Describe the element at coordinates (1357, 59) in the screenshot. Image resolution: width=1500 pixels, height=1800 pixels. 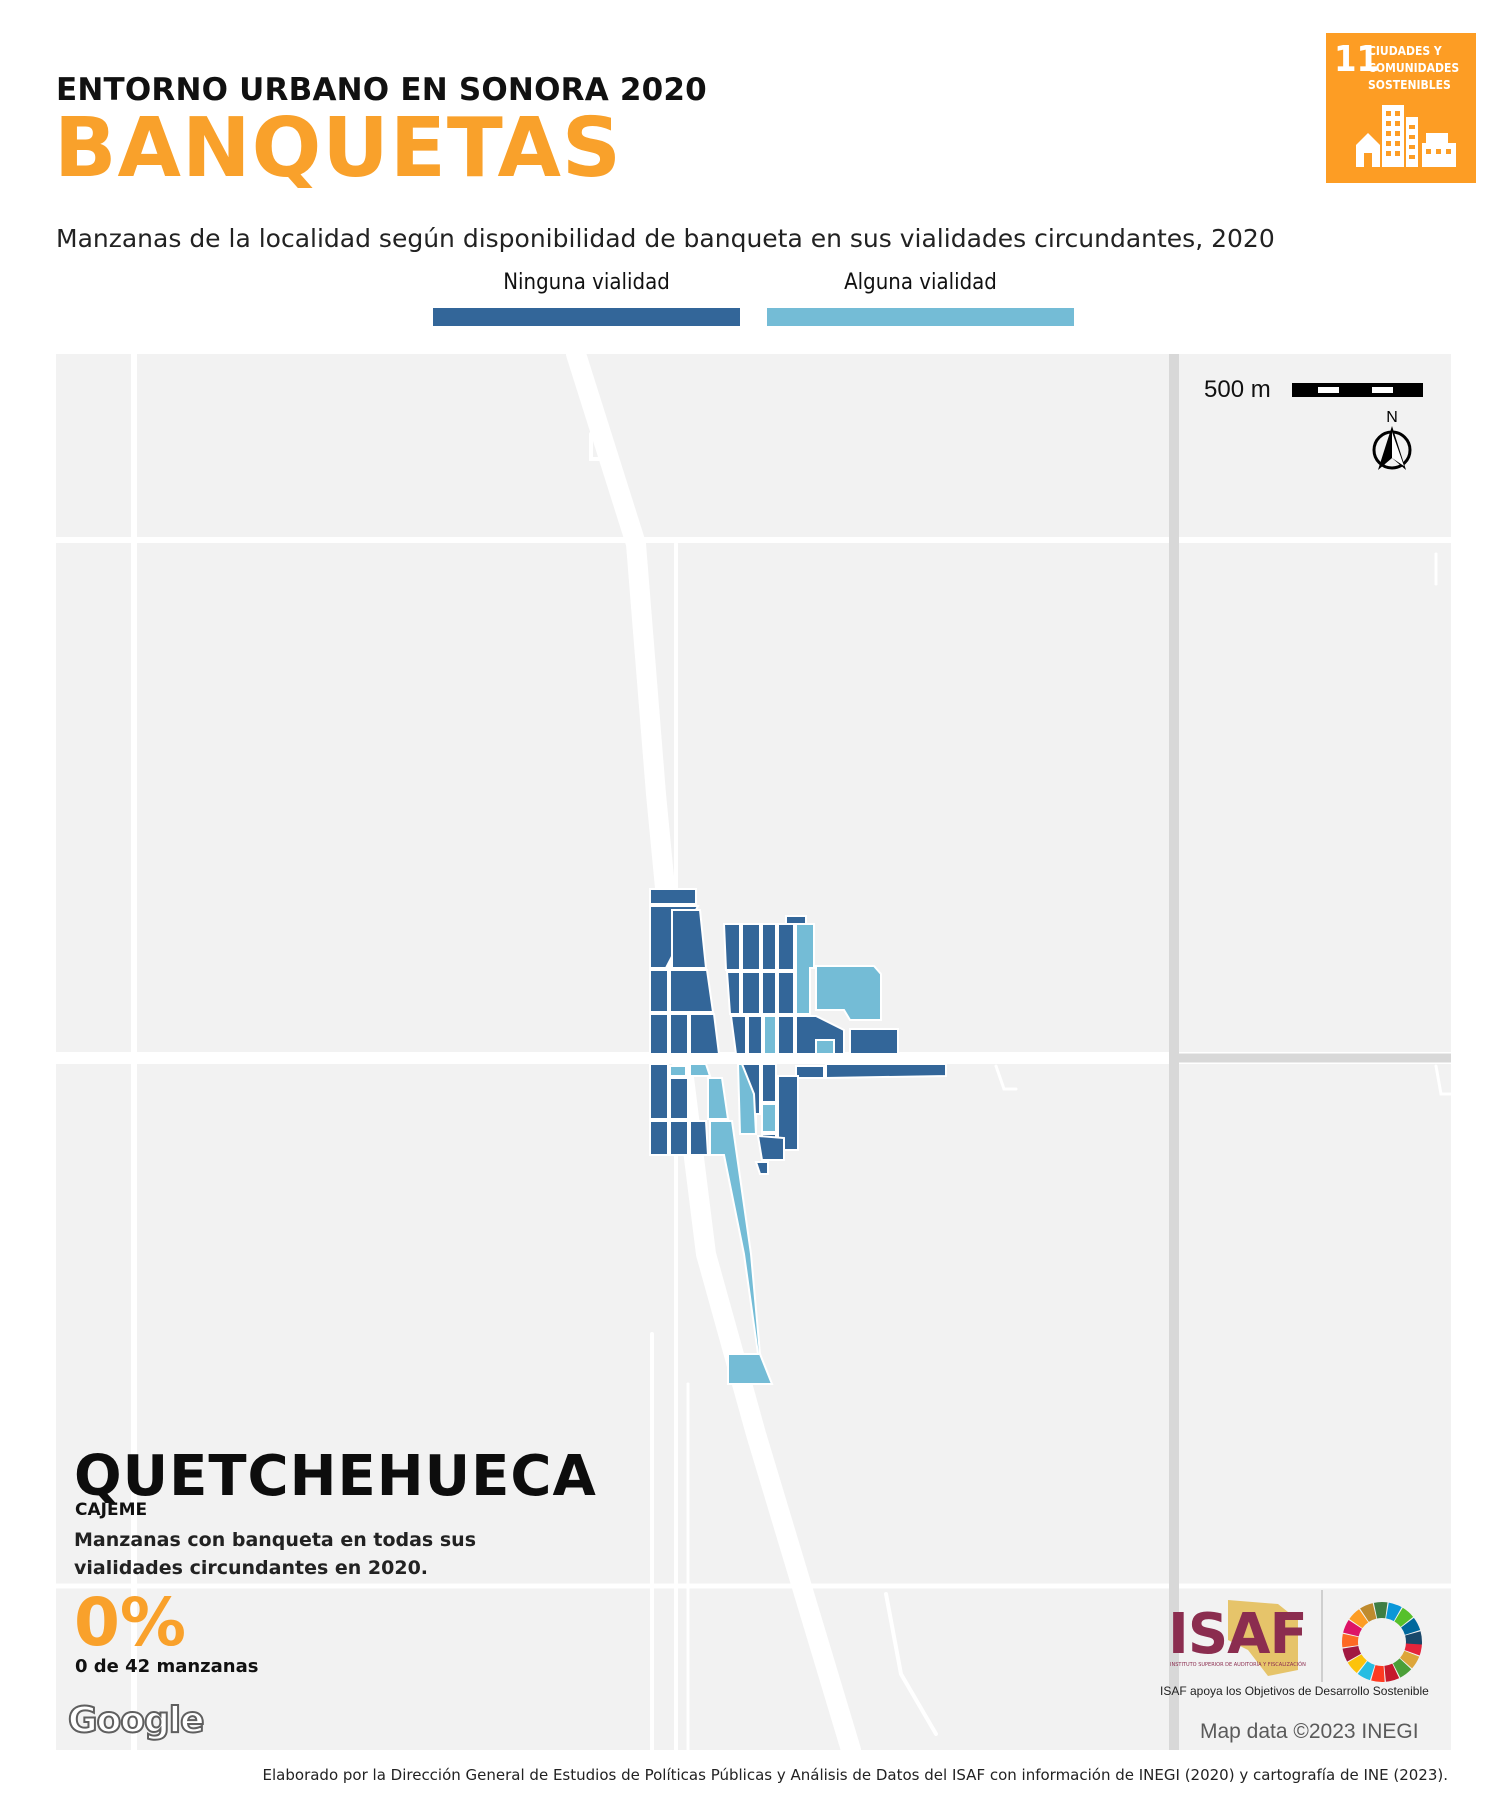
I see `sdg-number: 11` at that location.